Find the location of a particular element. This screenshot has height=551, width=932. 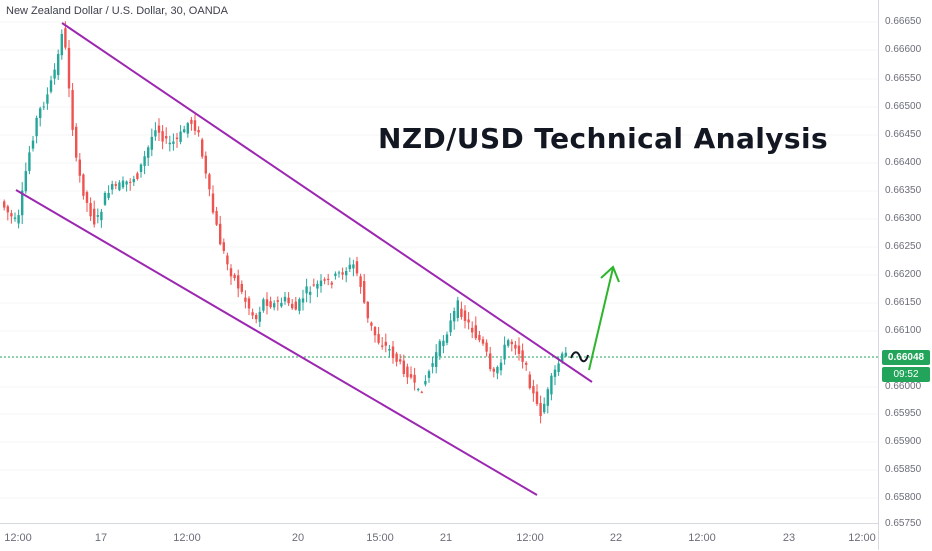

time-tick-label: 12:00 is located at coordinates (187, 538).